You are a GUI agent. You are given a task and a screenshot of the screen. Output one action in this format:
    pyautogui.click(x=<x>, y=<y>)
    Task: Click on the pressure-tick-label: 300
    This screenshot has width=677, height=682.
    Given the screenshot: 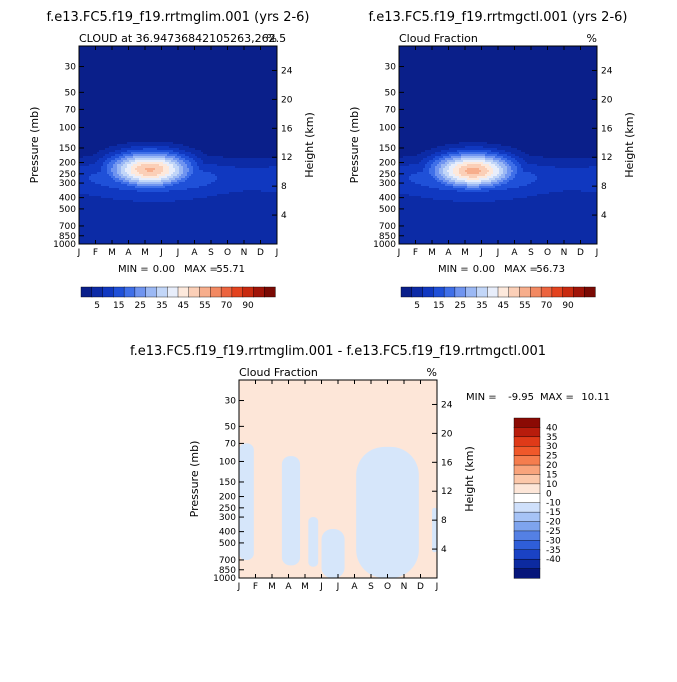 What is the action you would take?
    pyautogui.click(x=387, y=184)
    